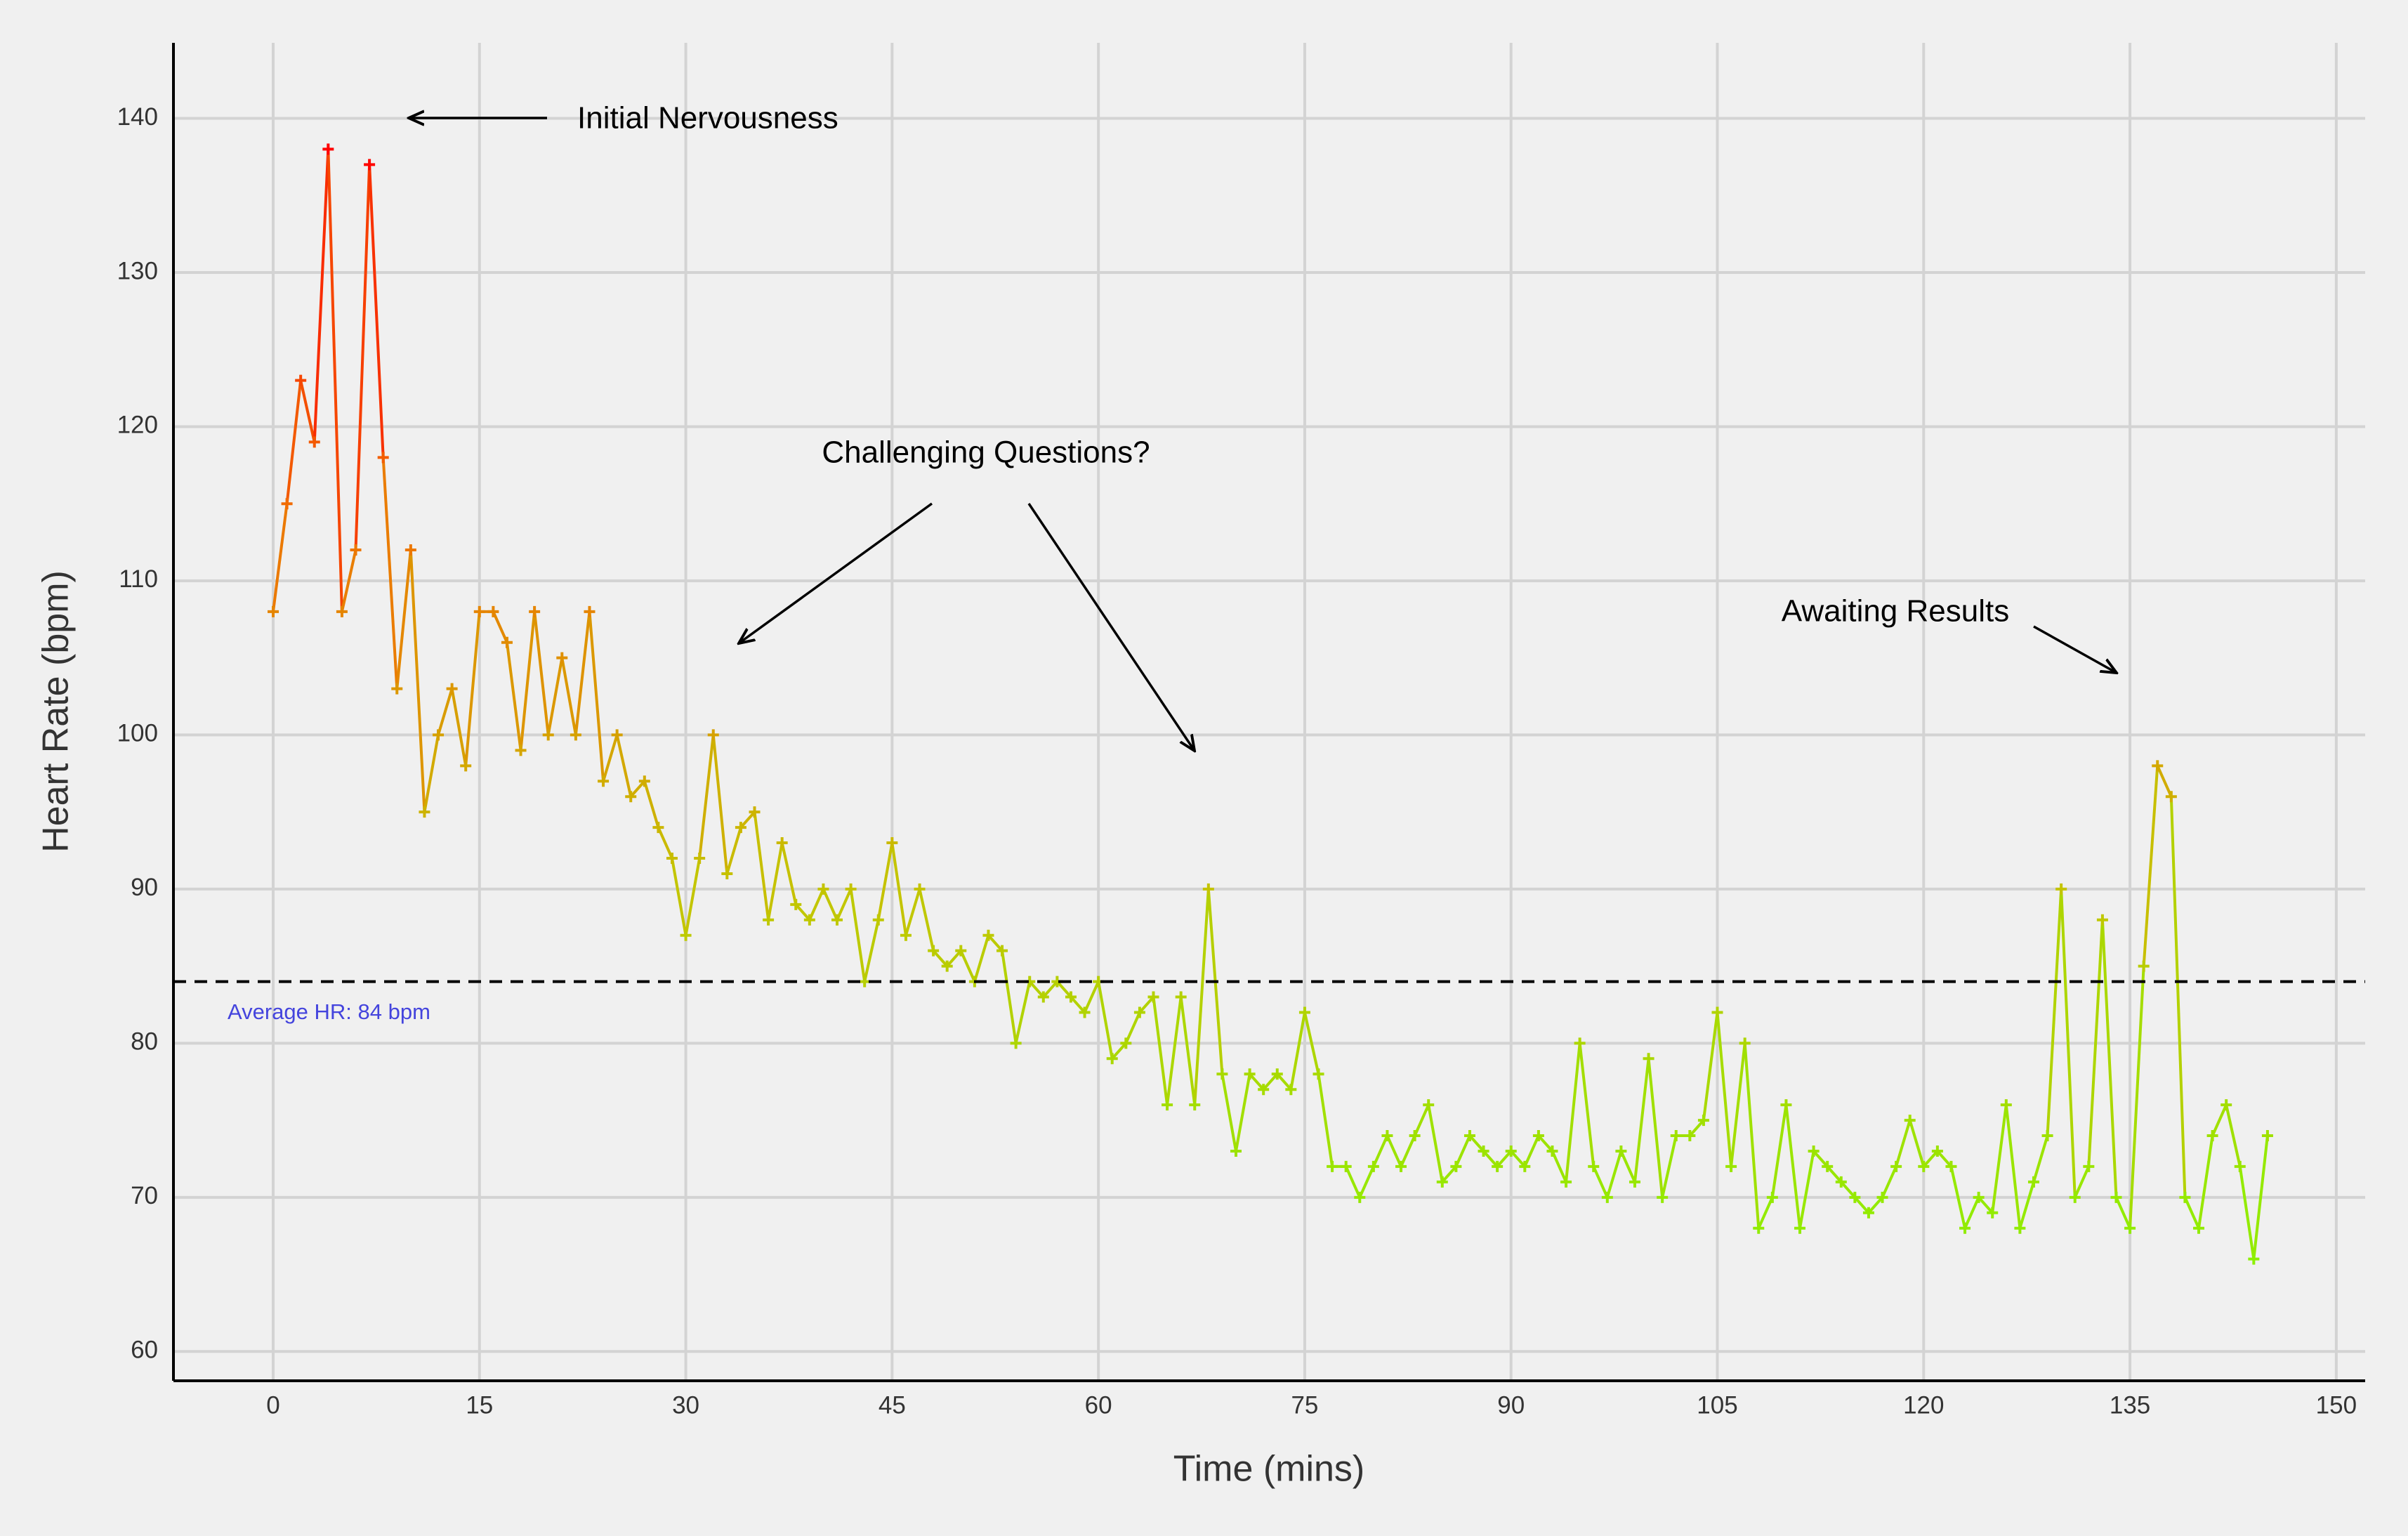 This screenshot has width=2408, height=1536. Describe the element at coordinates (144, 1195) in the screenshot. I see `y-tick-label: 70` at that location.